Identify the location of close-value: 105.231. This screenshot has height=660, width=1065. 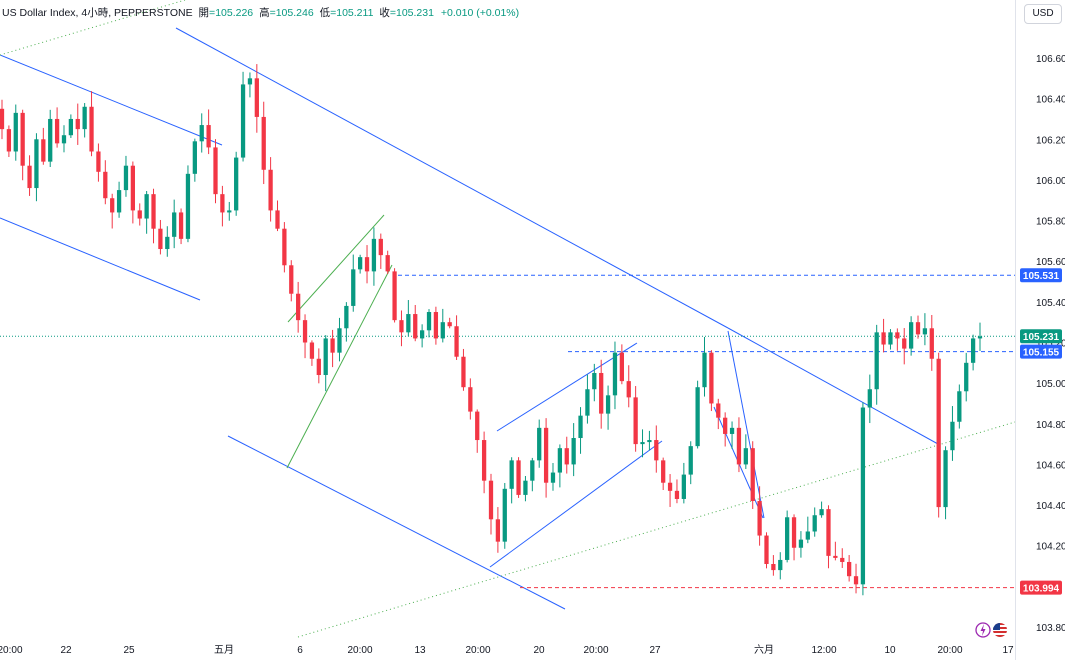
(415, 13).